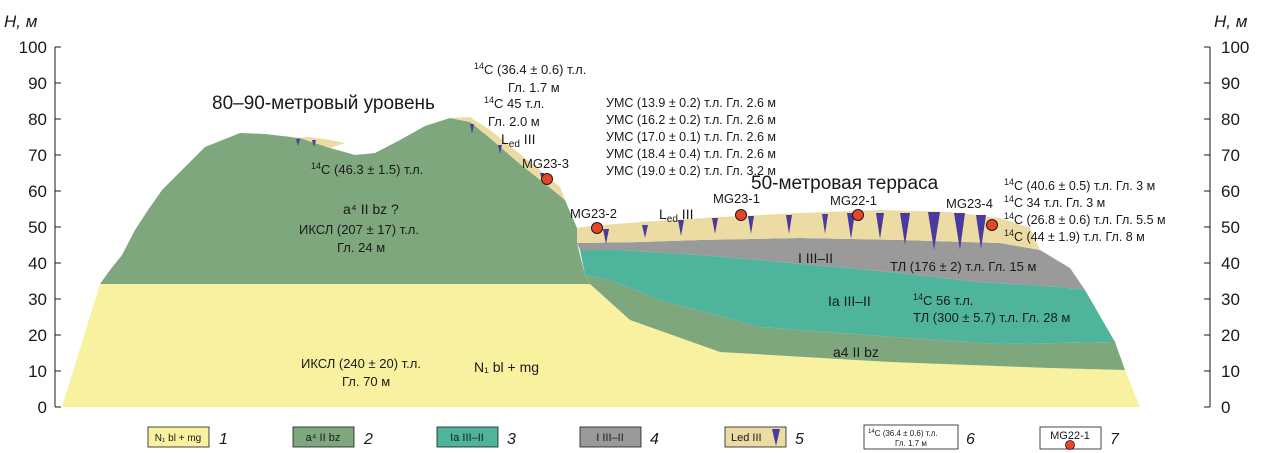 The image size is (1265, 453). What do you see at coordinates (1079, 185) in the screenshot?
I see `right-c14-date-1: 14C (40.6 ± 0.5) т.л. Гл. 3 м` at bounding box center [1079, 185].